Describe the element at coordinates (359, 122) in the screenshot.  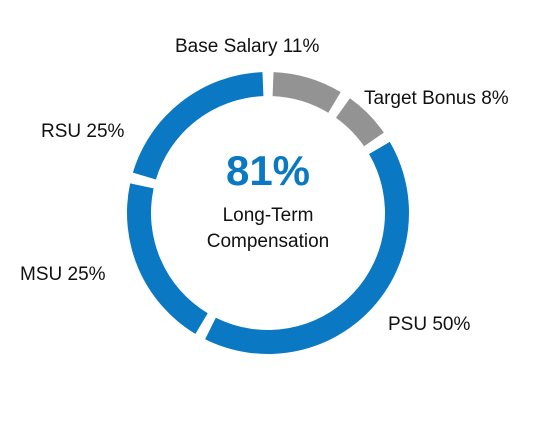
I see `slice-target-bonus` at that location.